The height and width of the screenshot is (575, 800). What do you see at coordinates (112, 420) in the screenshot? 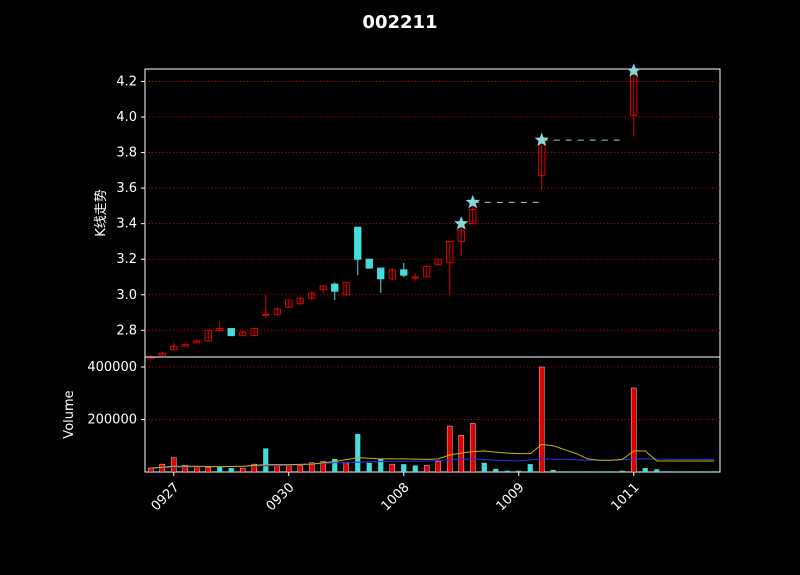
I see `volume-tick-label: 200000` at bounding box center [112, 420].